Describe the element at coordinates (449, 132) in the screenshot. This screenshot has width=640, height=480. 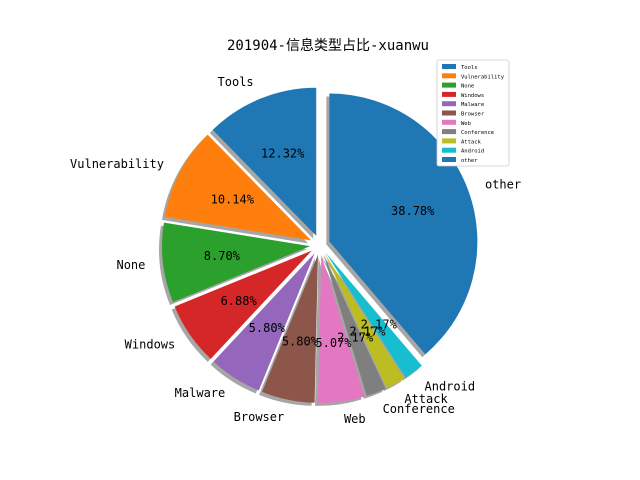
I see `legend-swatch-conference` at that location.